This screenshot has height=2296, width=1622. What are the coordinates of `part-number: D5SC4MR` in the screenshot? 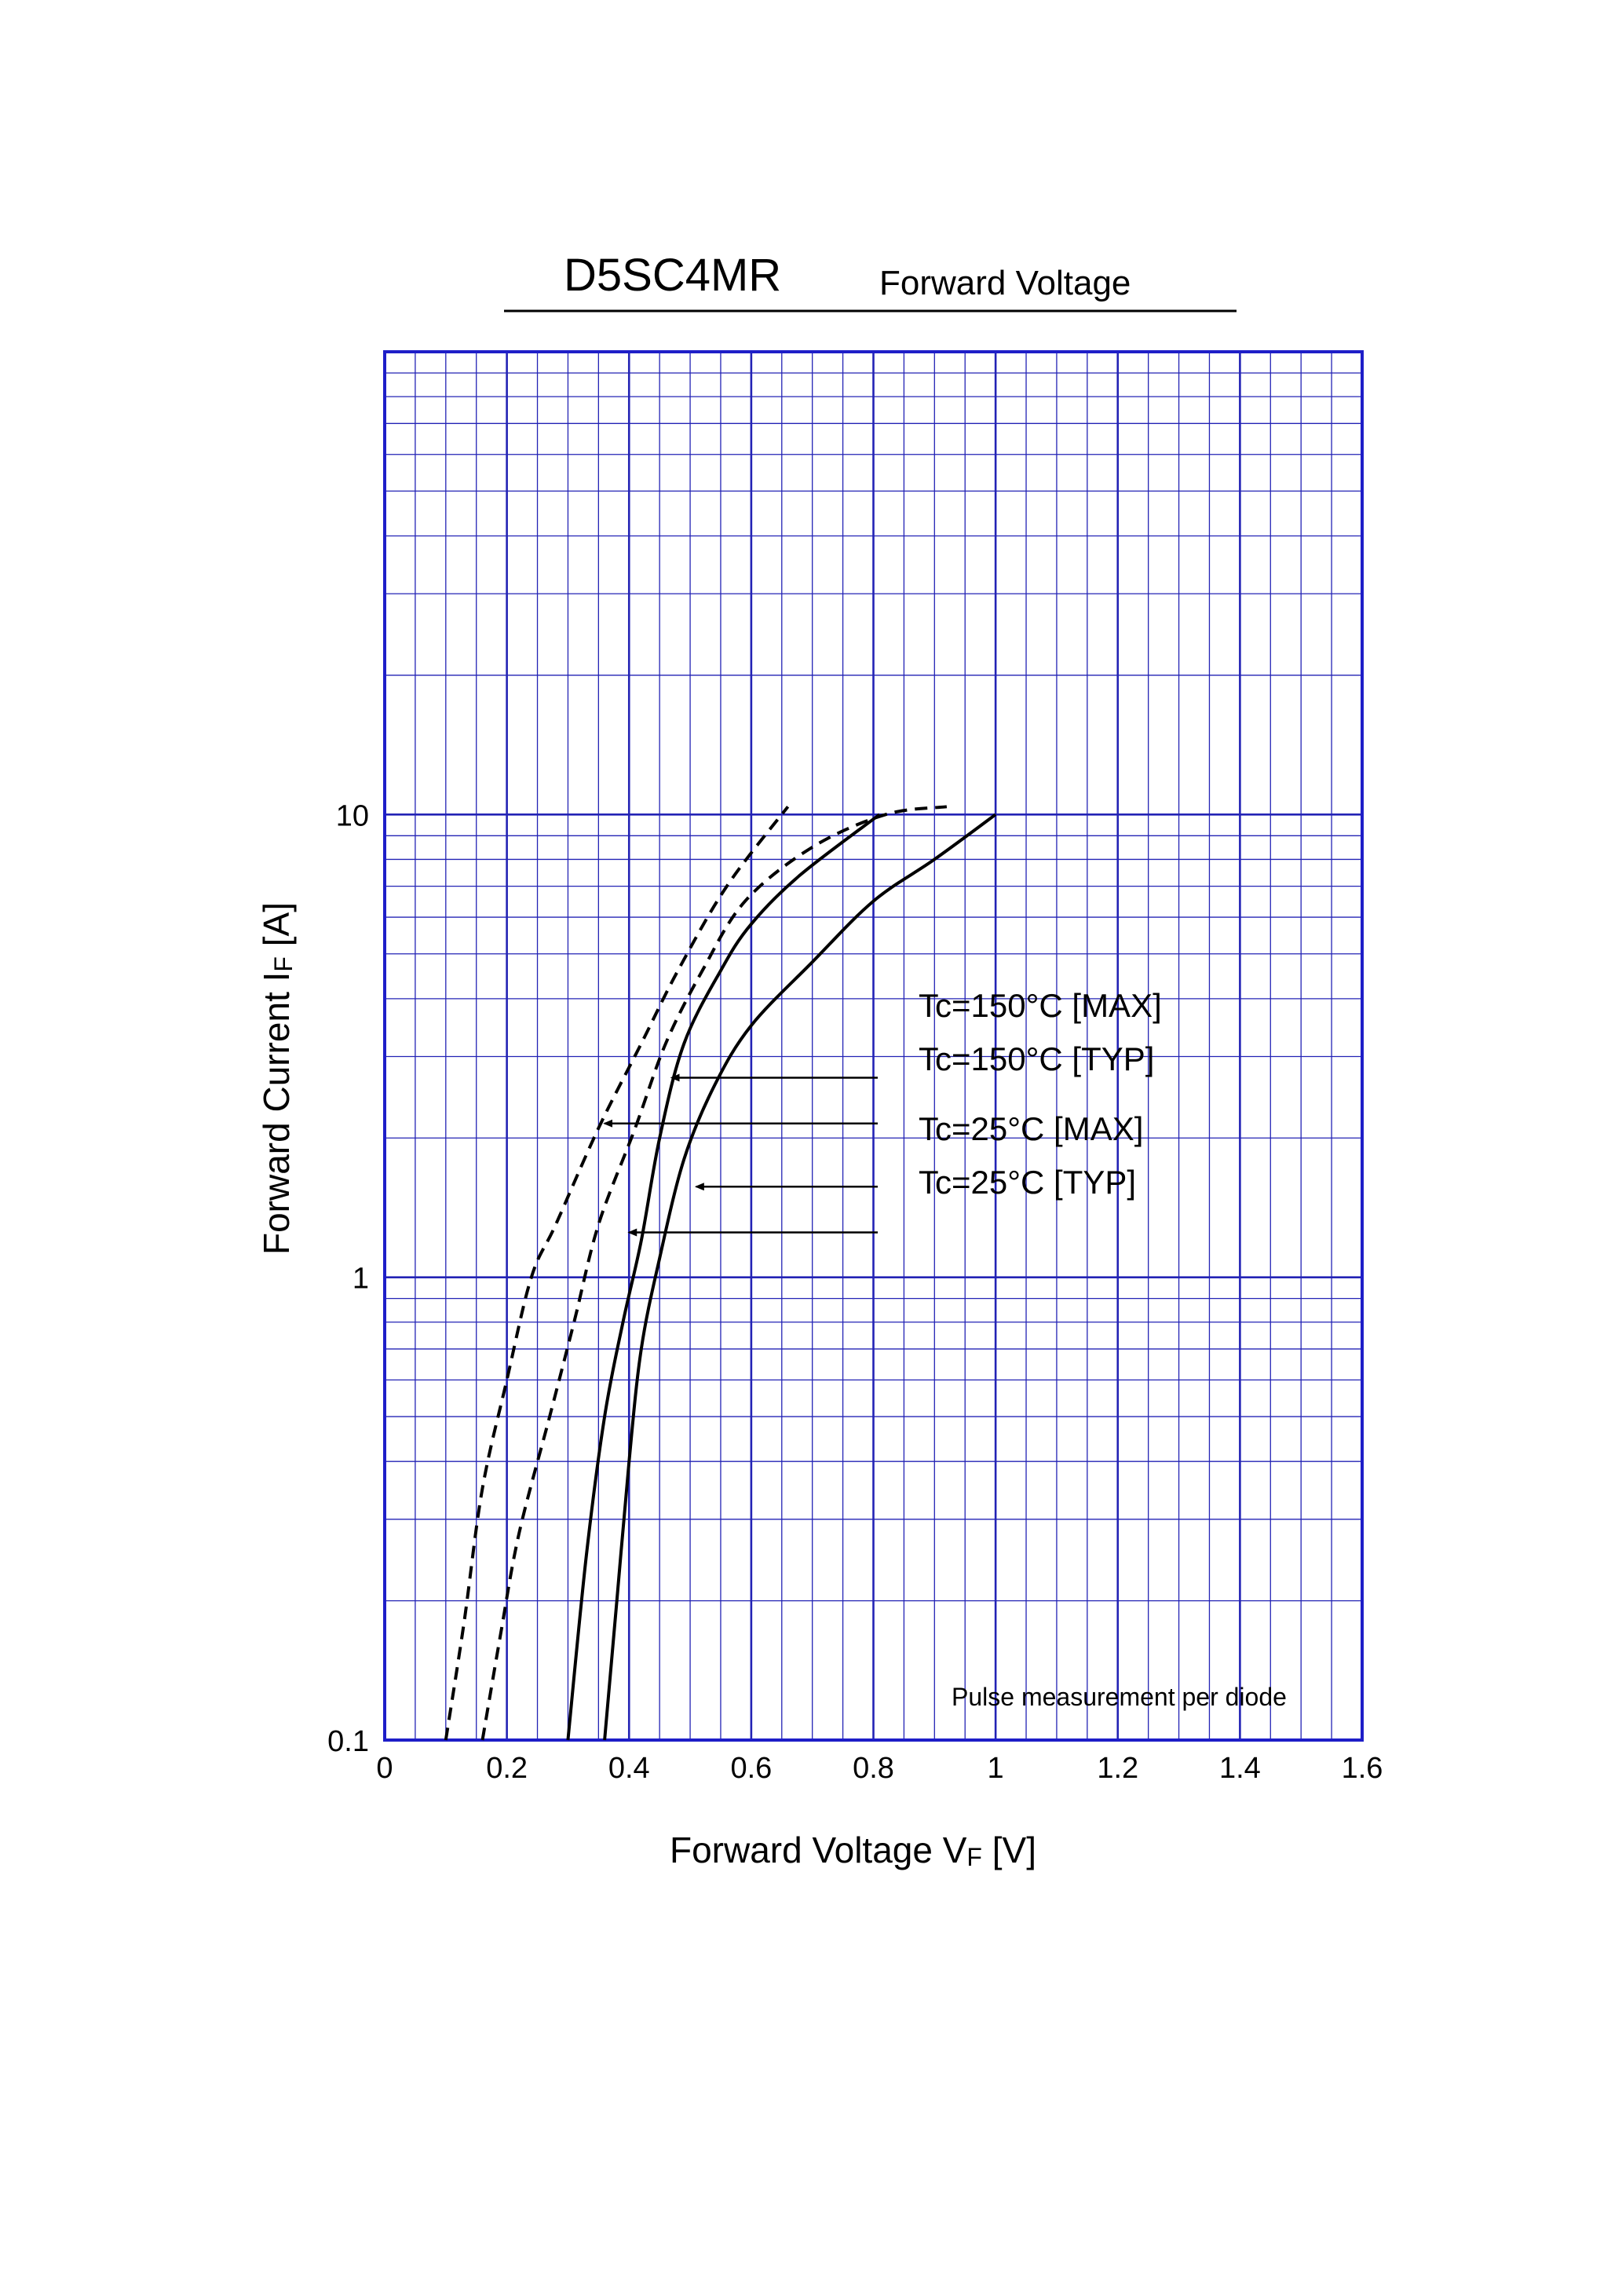 It's located at (672, 276).